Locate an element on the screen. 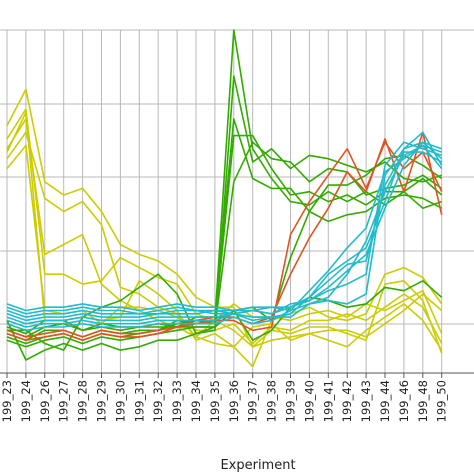  x-tick-label: 199_48 is located at coordinates (423, 401).